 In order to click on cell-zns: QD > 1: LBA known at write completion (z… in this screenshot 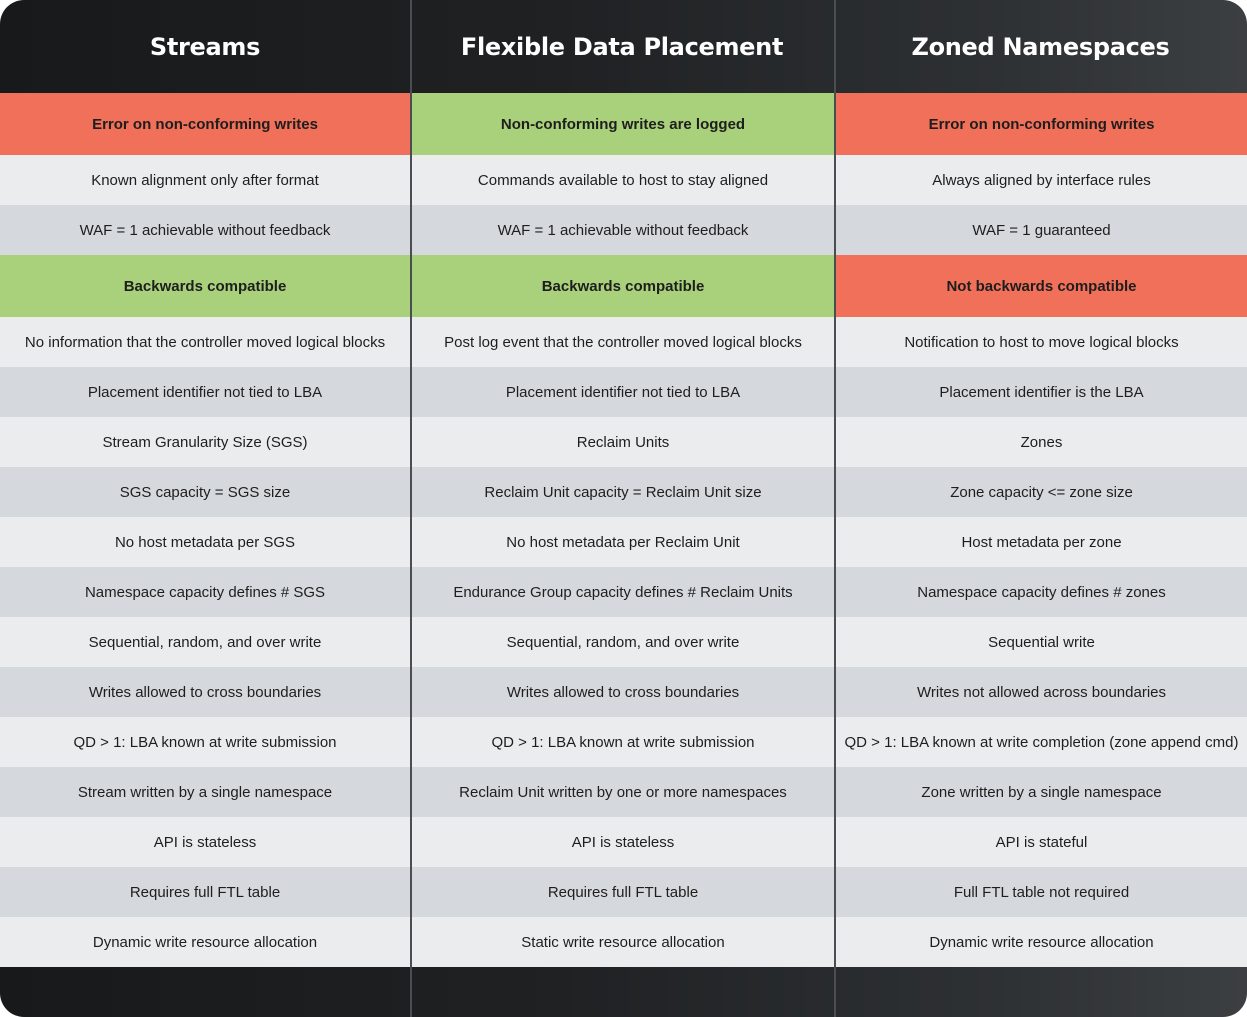, I will do `click(1040, 742)`.